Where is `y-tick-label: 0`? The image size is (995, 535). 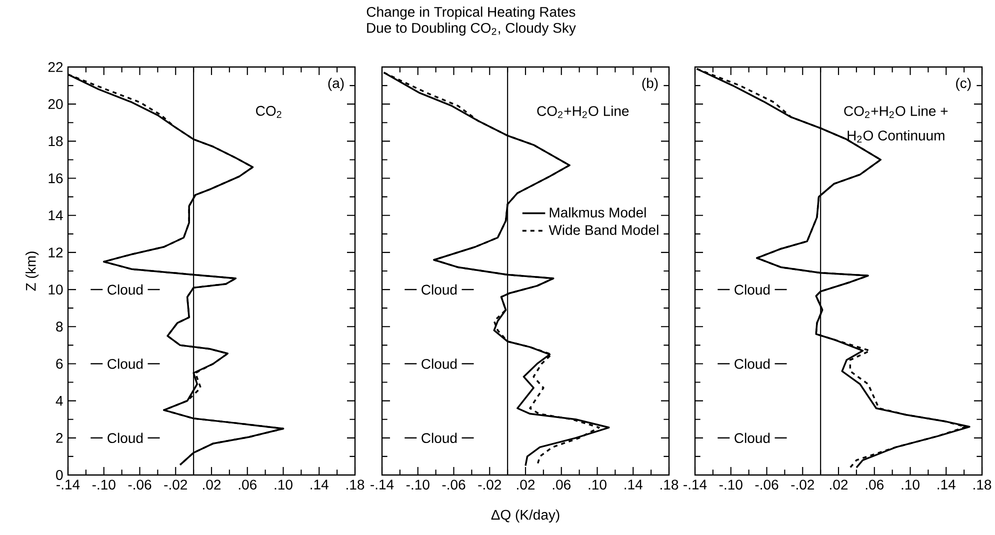 y-tick-label: 0 is located at coordinates (59, 475).